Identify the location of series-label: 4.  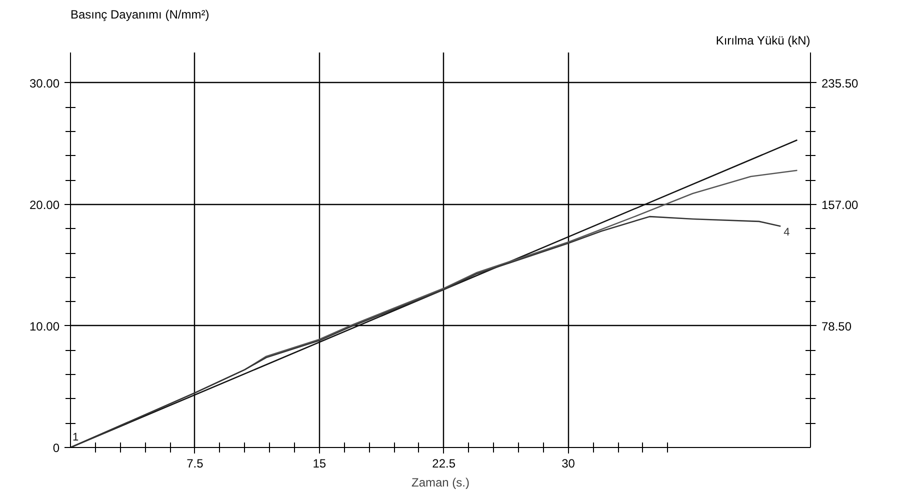
(787, 232).